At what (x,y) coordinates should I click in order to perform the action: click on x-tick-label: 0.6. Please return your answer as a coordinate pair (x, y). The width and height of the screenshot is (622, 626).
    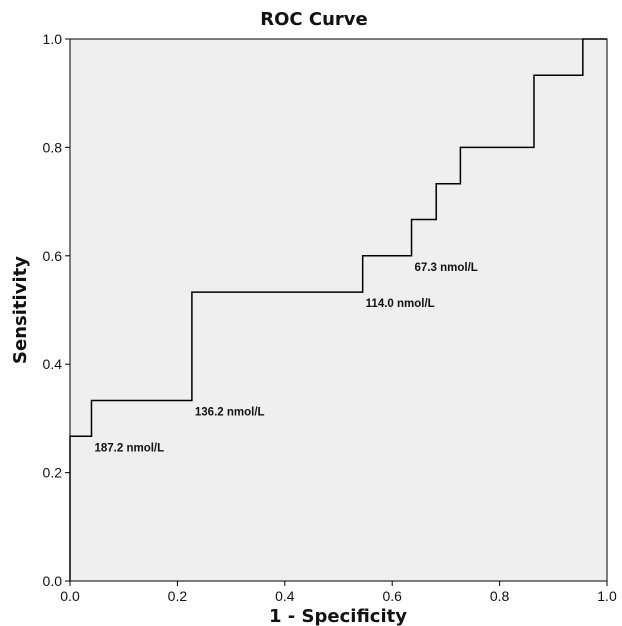
    Looking at the image, I should click on (392, 596).